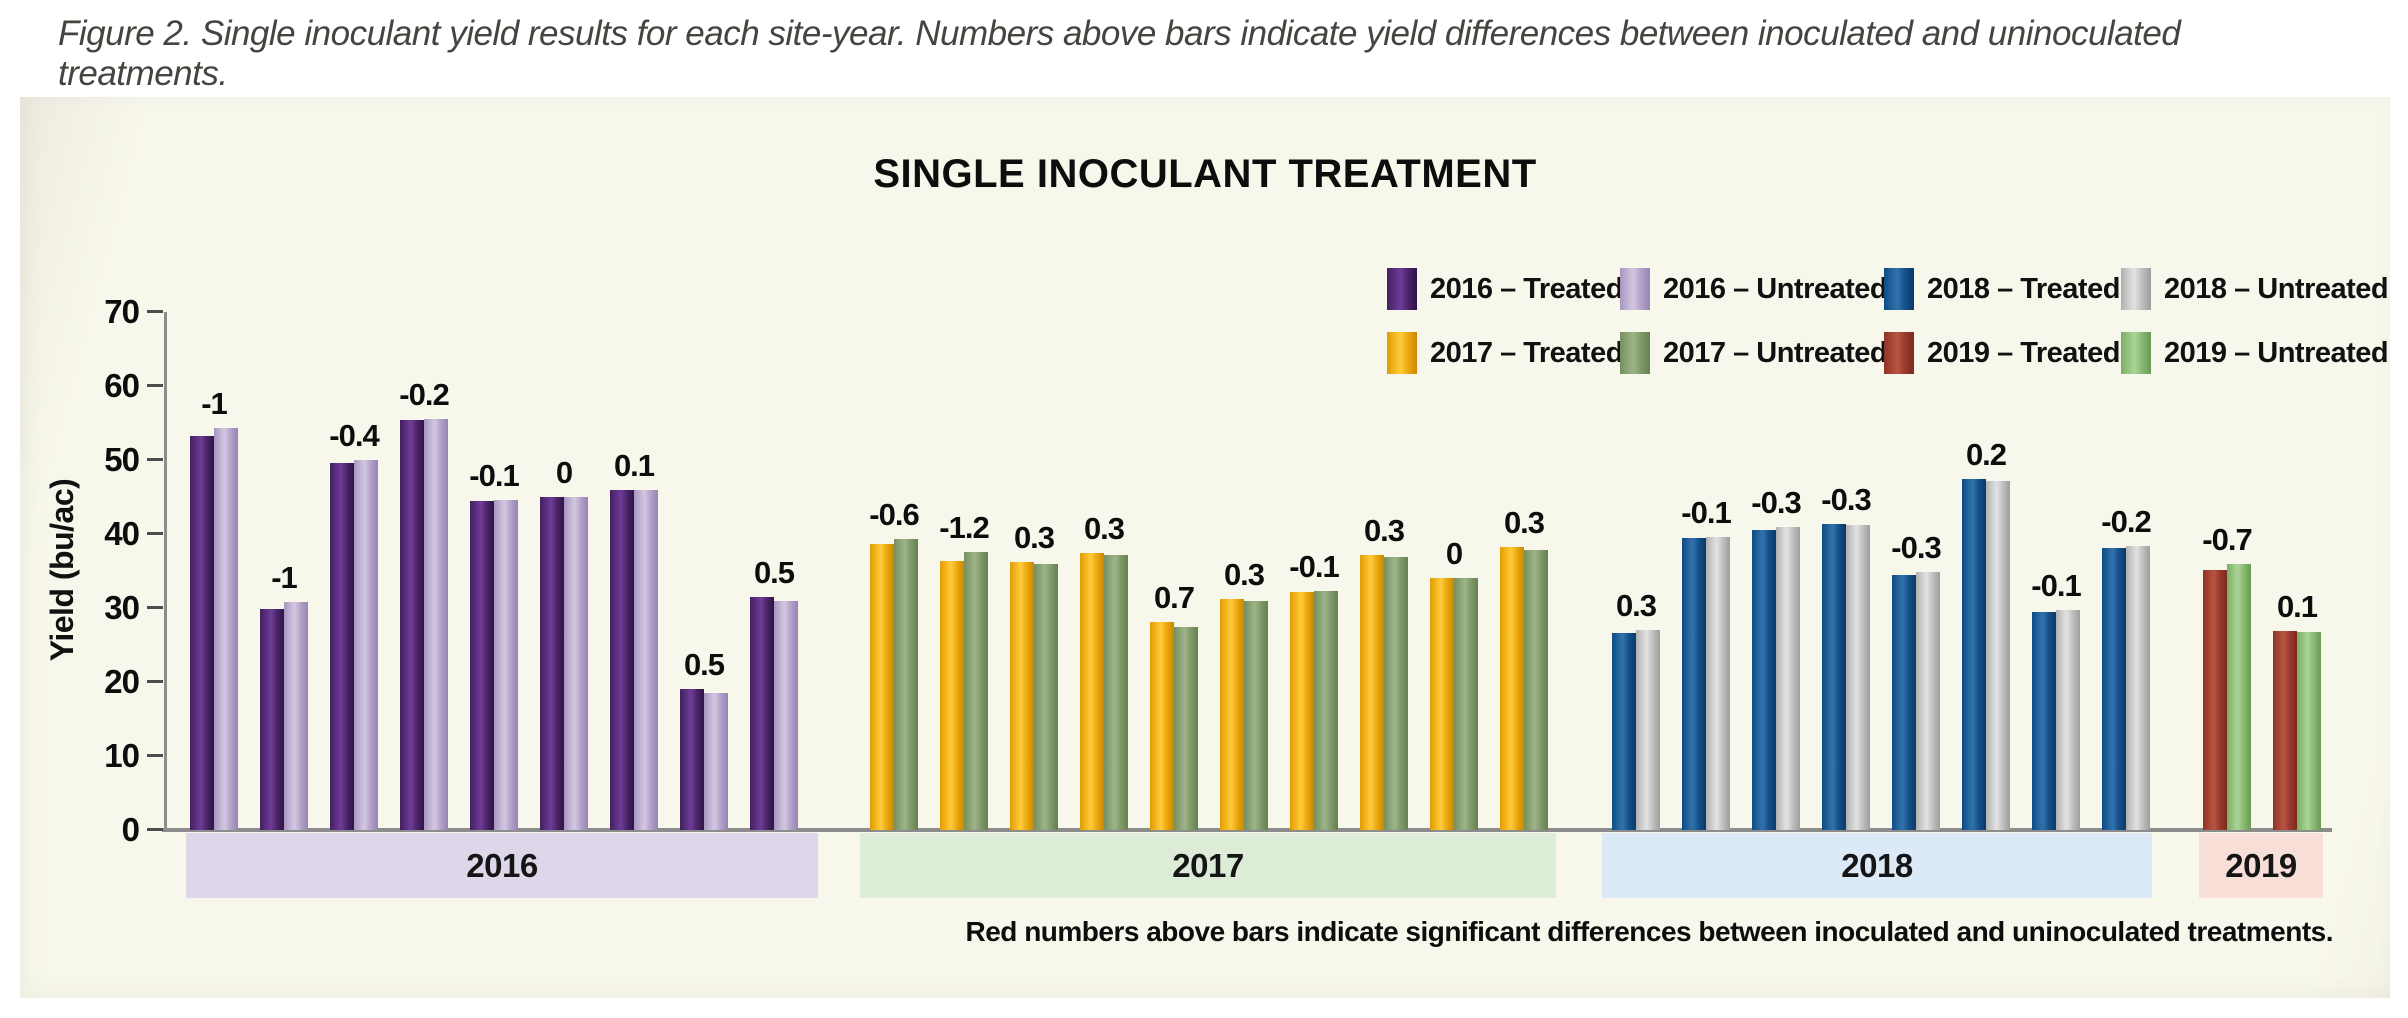 The height and width of the screenshot is (1018, 2408). I want to click on x-axis-line, so click(1247, 830).